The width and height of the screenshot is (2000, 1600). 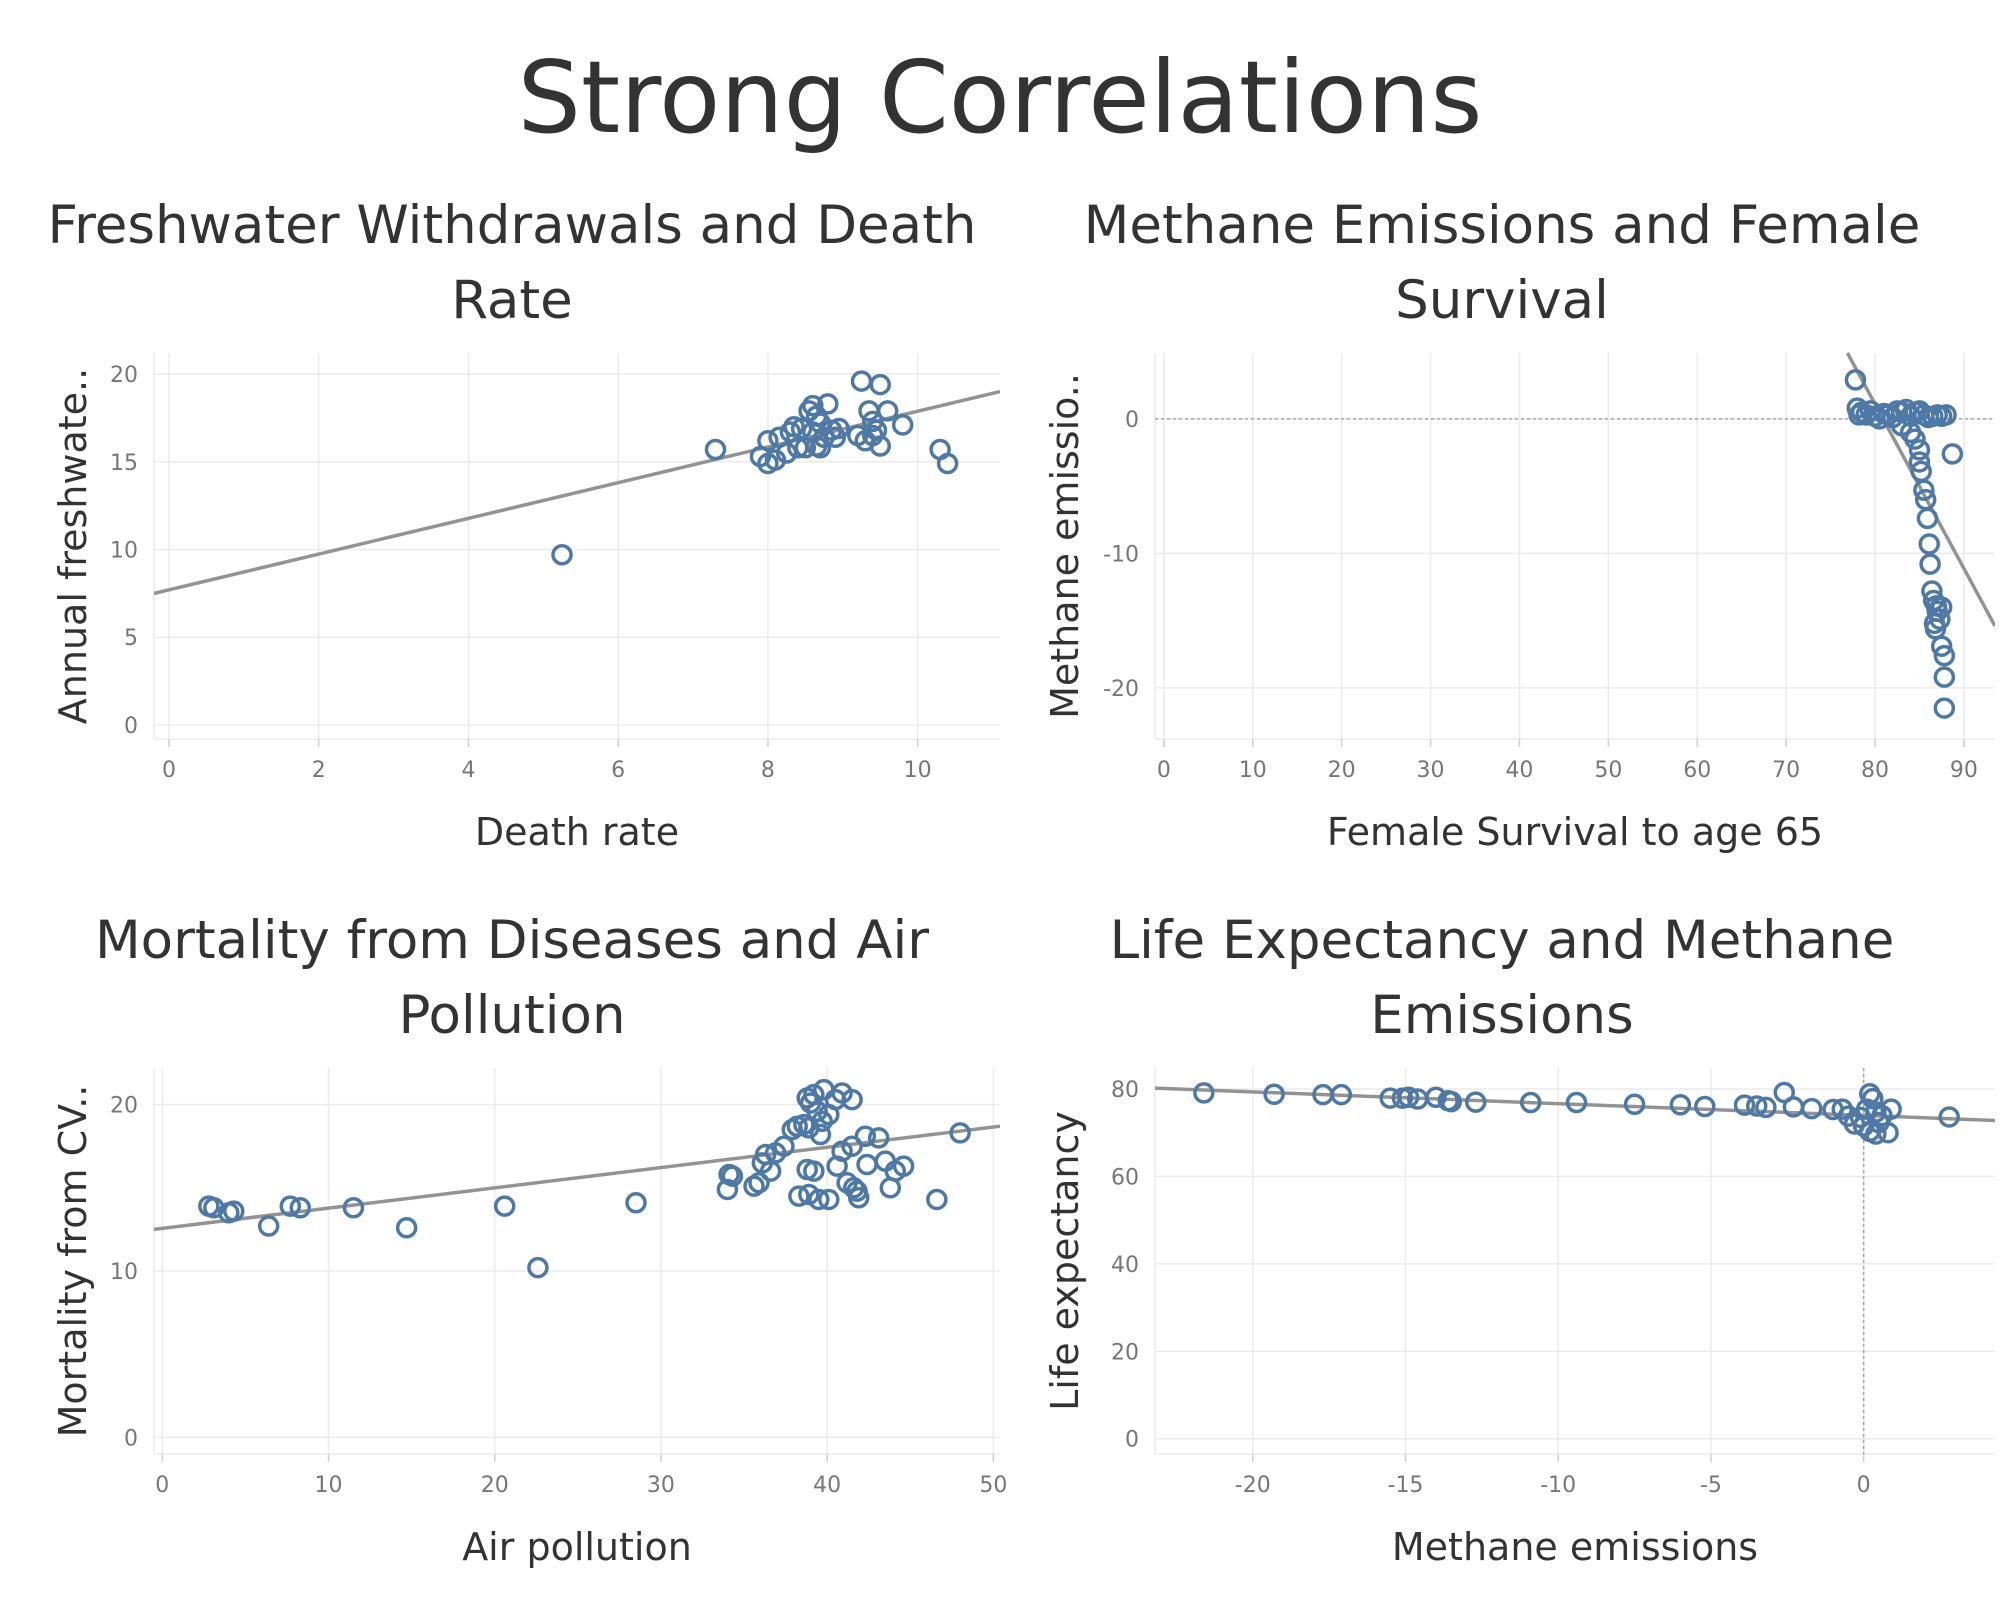 I want to click on y-axis-label: Annual freshwate.., so click(x=73, y=546).